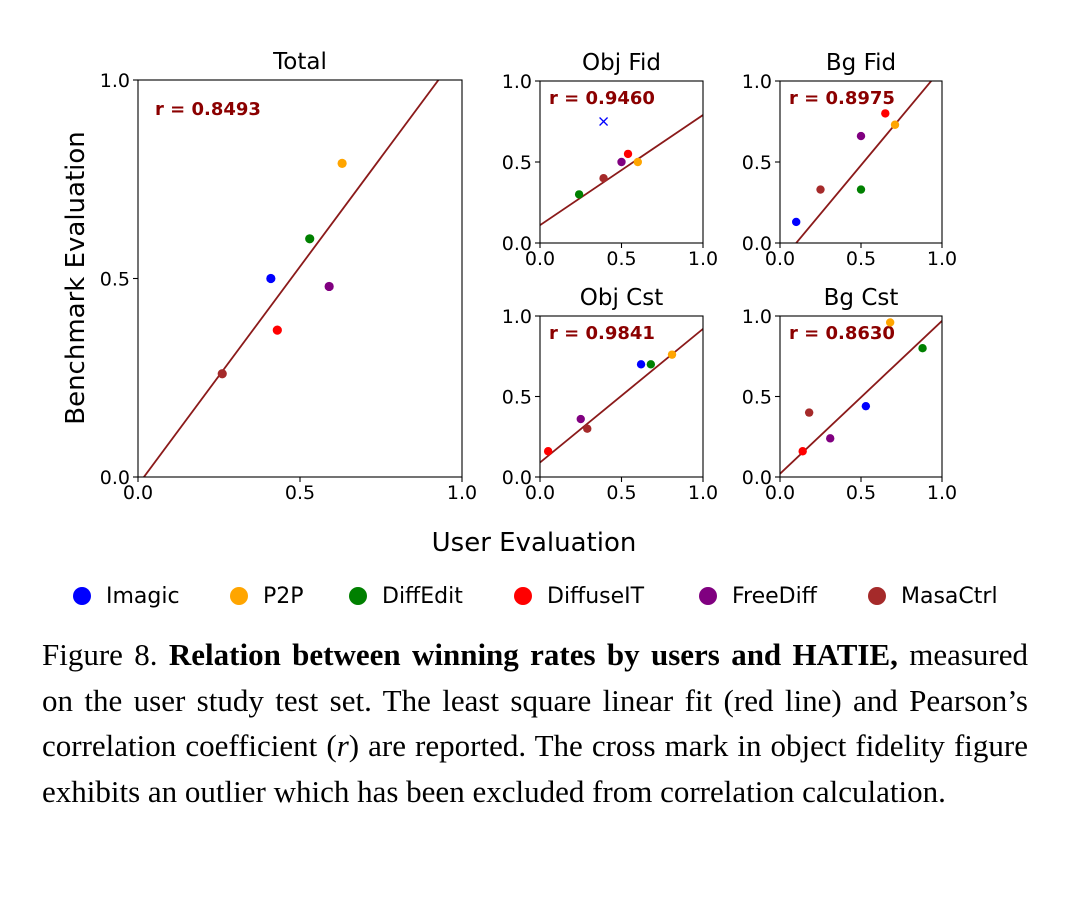  I want to click on legend-item-p2p: P2P, so click(267, 596).